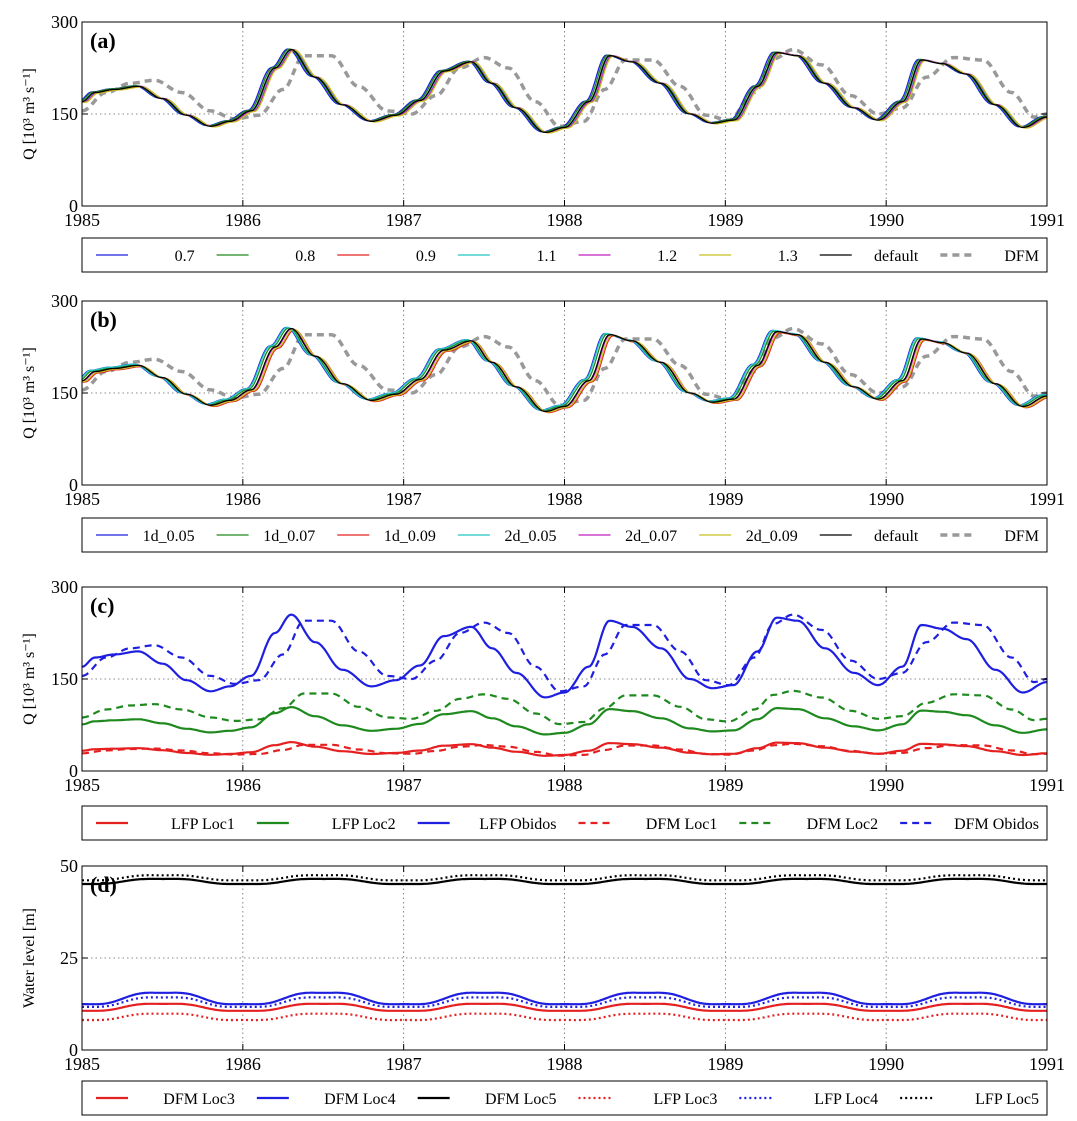  What do you see at coordinates (1007, 1099) in the screenshot?
I see `legend-label: LFP Loc5` at bounding box center [1007, 1099].